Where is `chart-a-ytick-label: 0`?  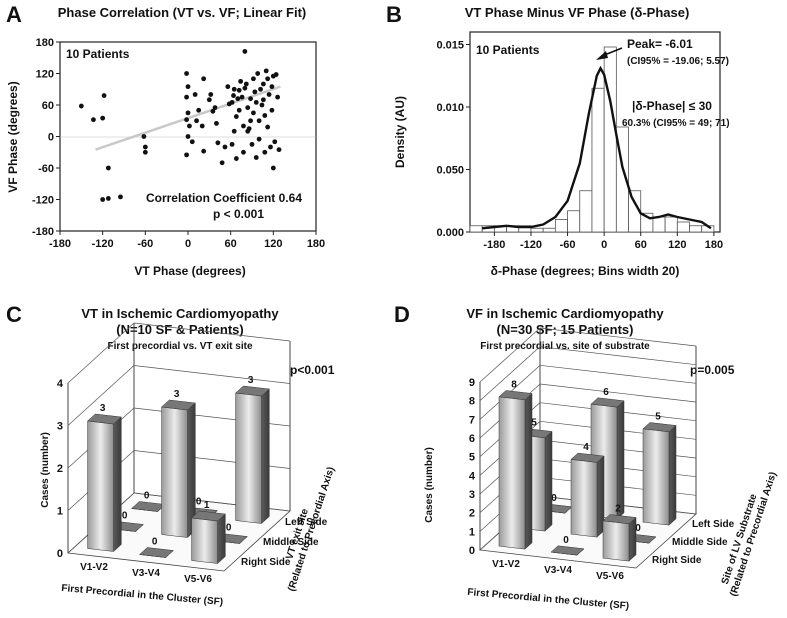 chart-a-ytick-label: 0 is located at coordinates (51, 138).